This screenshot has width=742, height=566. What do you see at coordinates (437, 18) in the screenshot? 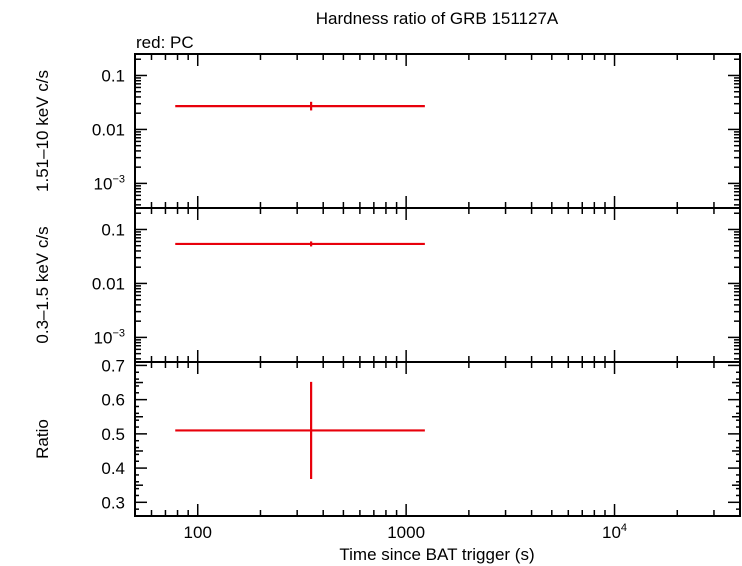
I see `chart-title: Hardness ratio of GRB 151127A` at bounding box center [437, 18].